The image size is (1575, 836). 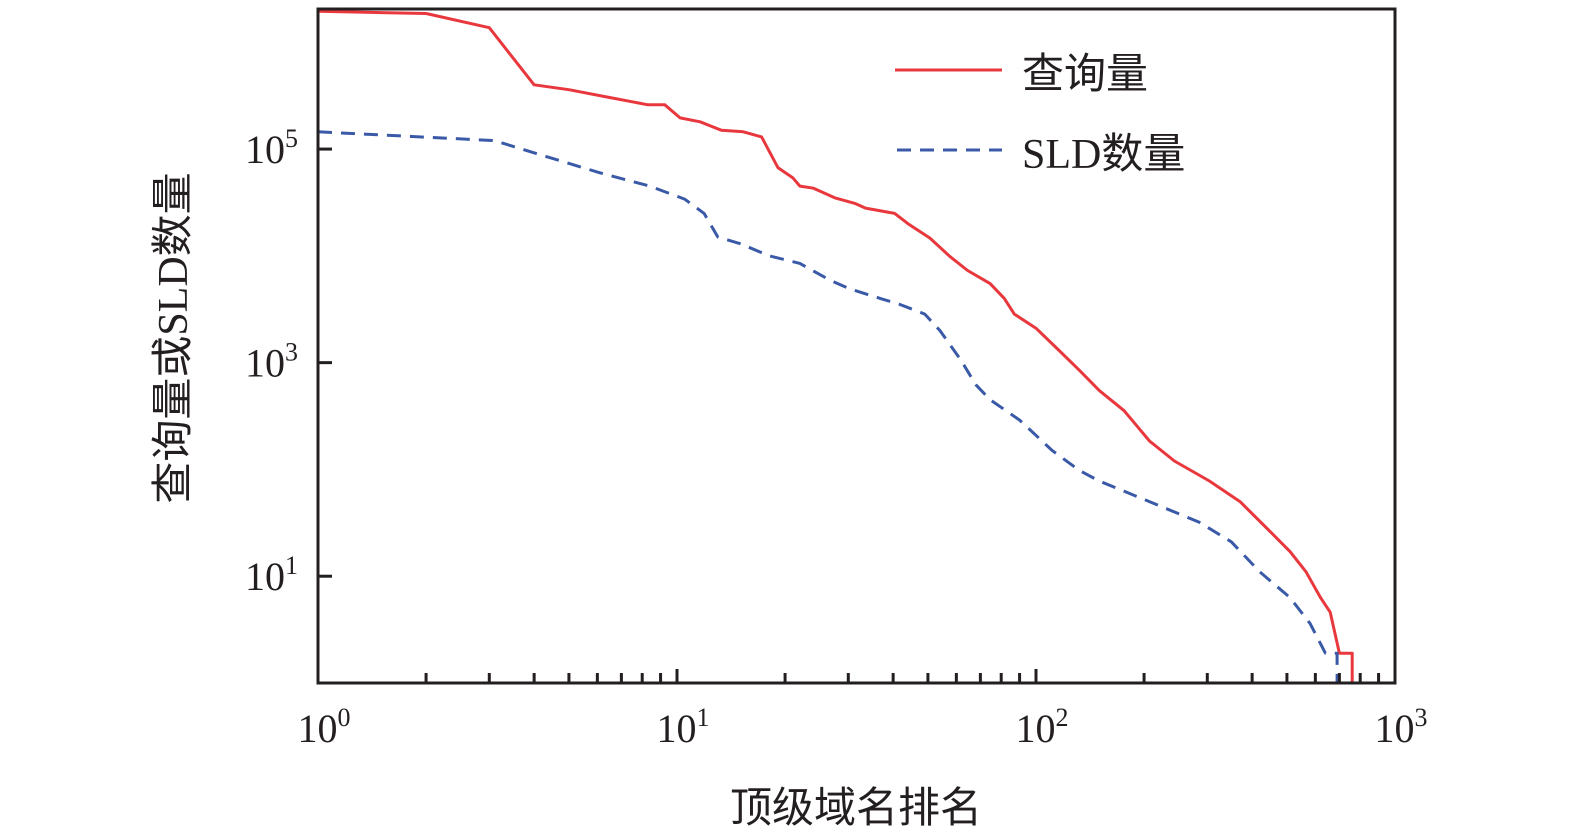 What do you see at coordinates (683, 727) in the screenshot?
I see `x-tick-label: 10¹` at bounding box center [683, 727].